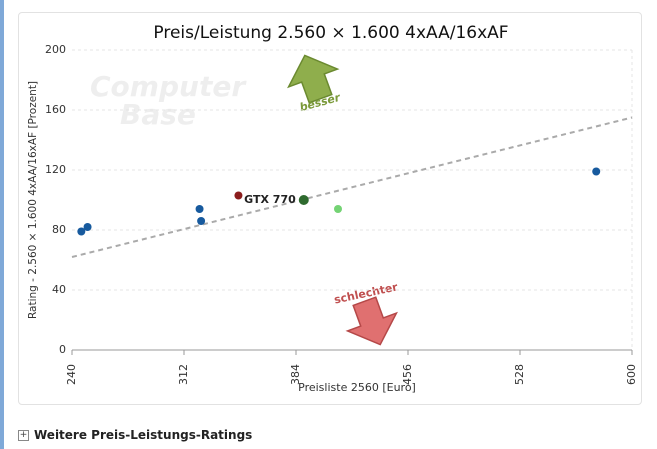 The image size is (657, 449). I want to click on y-tick-label: 200, so click(55, 49).